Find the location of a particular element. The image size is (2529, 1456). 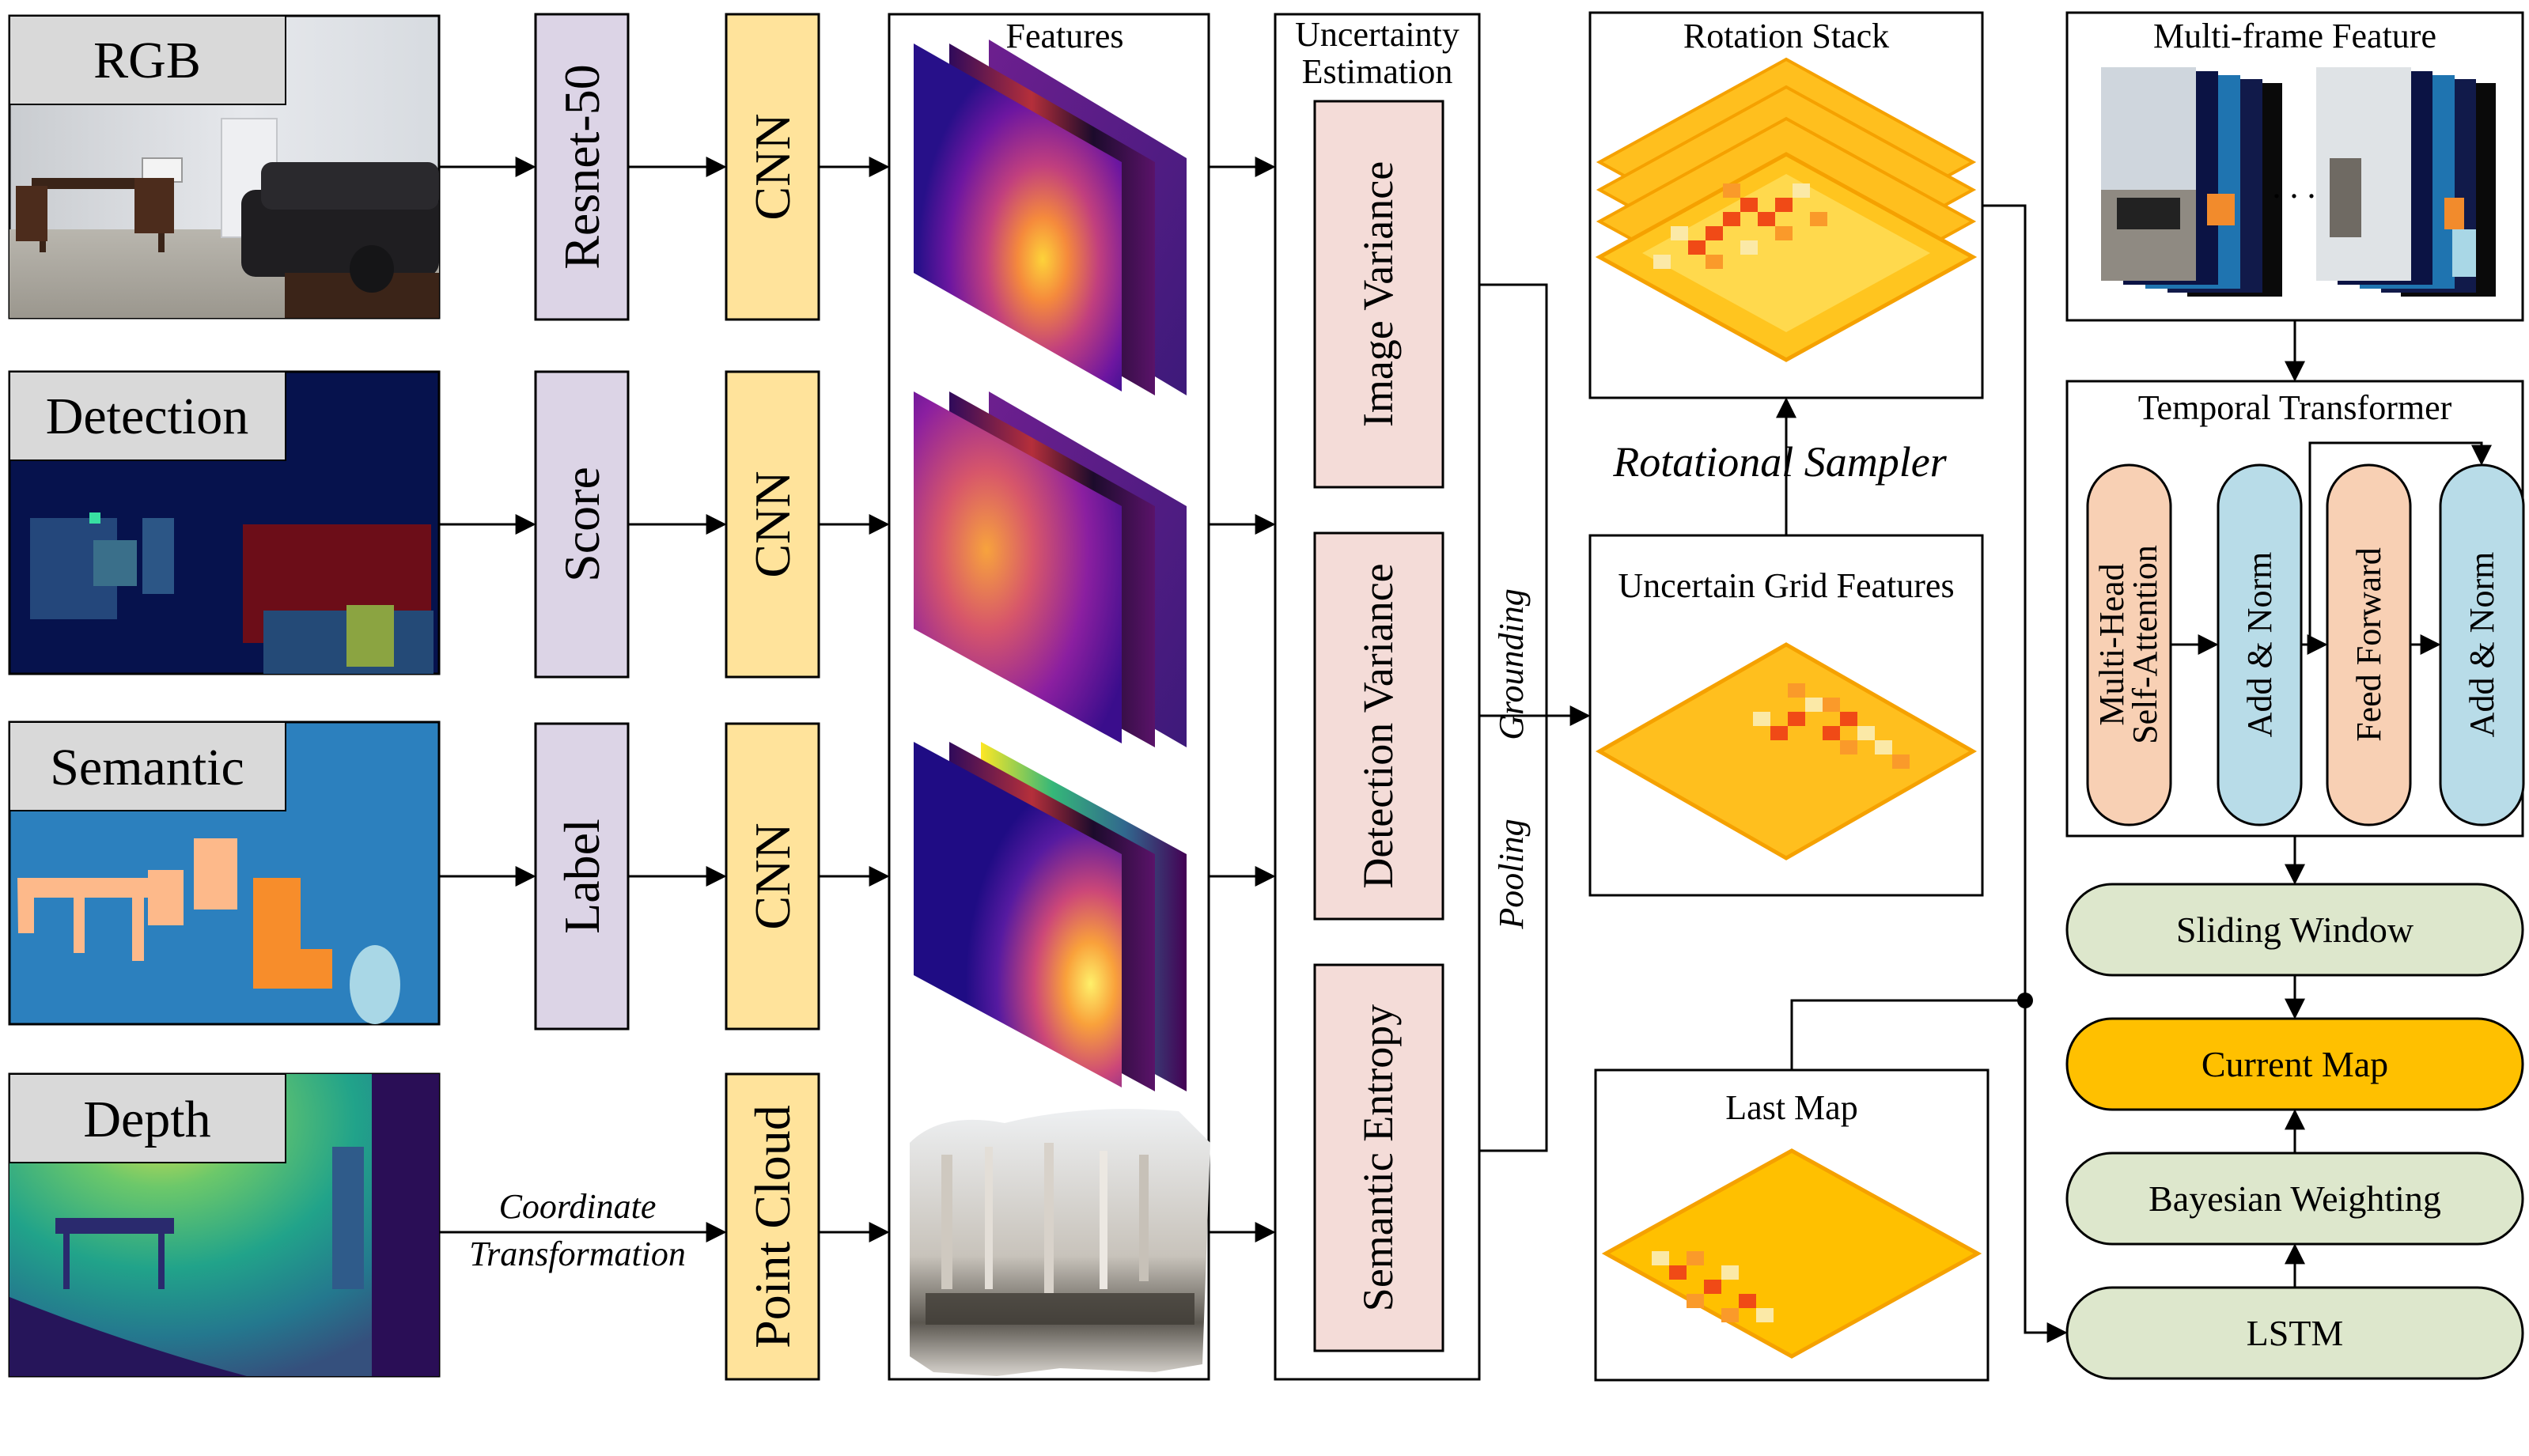

last-map-grid is located at coordinates (1791, 1253).